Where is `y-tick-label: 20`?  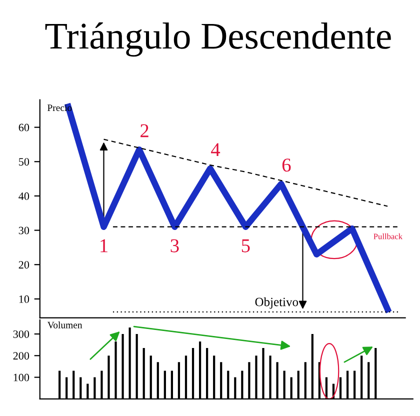
y-tick-label: 20 is located at coordinates (24, 265).